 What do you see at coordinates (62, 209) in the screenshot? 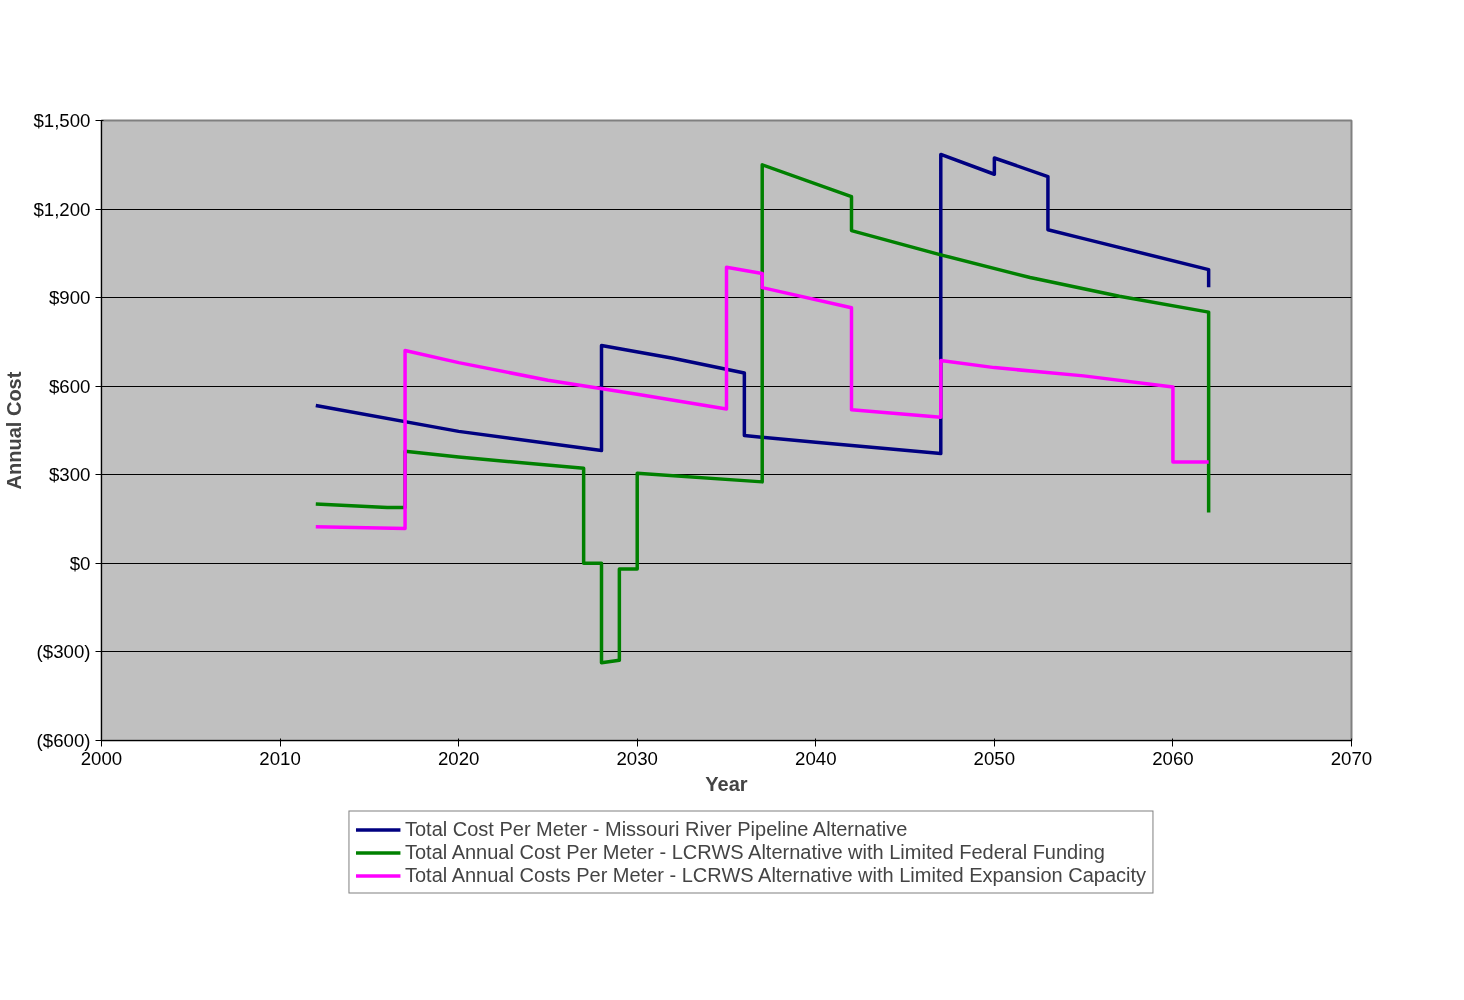
I see `y-tick-label: $1,200` at bounding box center [62, 209].